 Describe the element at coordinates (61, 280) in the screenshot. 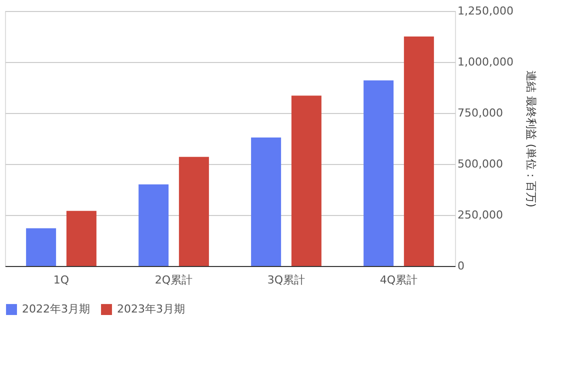

I see `x-tick-label: 1Q` at that location.